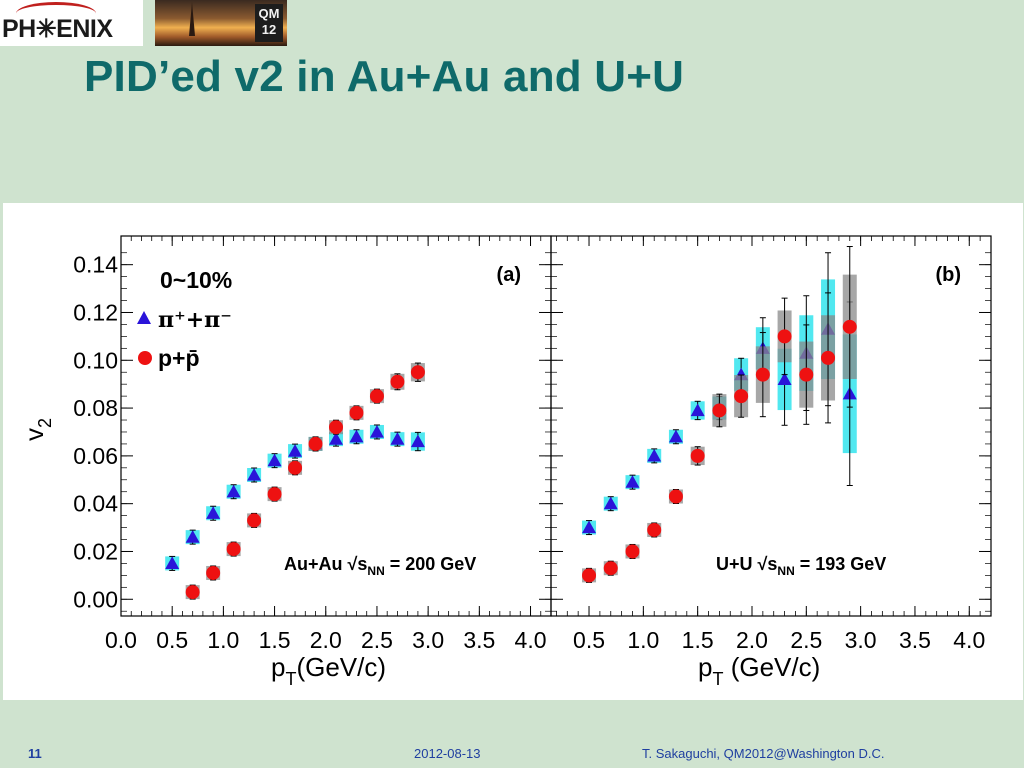 This screenshot has height=768, width=1024. I want to click on y-tick-label: 0.02, so click(95, 551).